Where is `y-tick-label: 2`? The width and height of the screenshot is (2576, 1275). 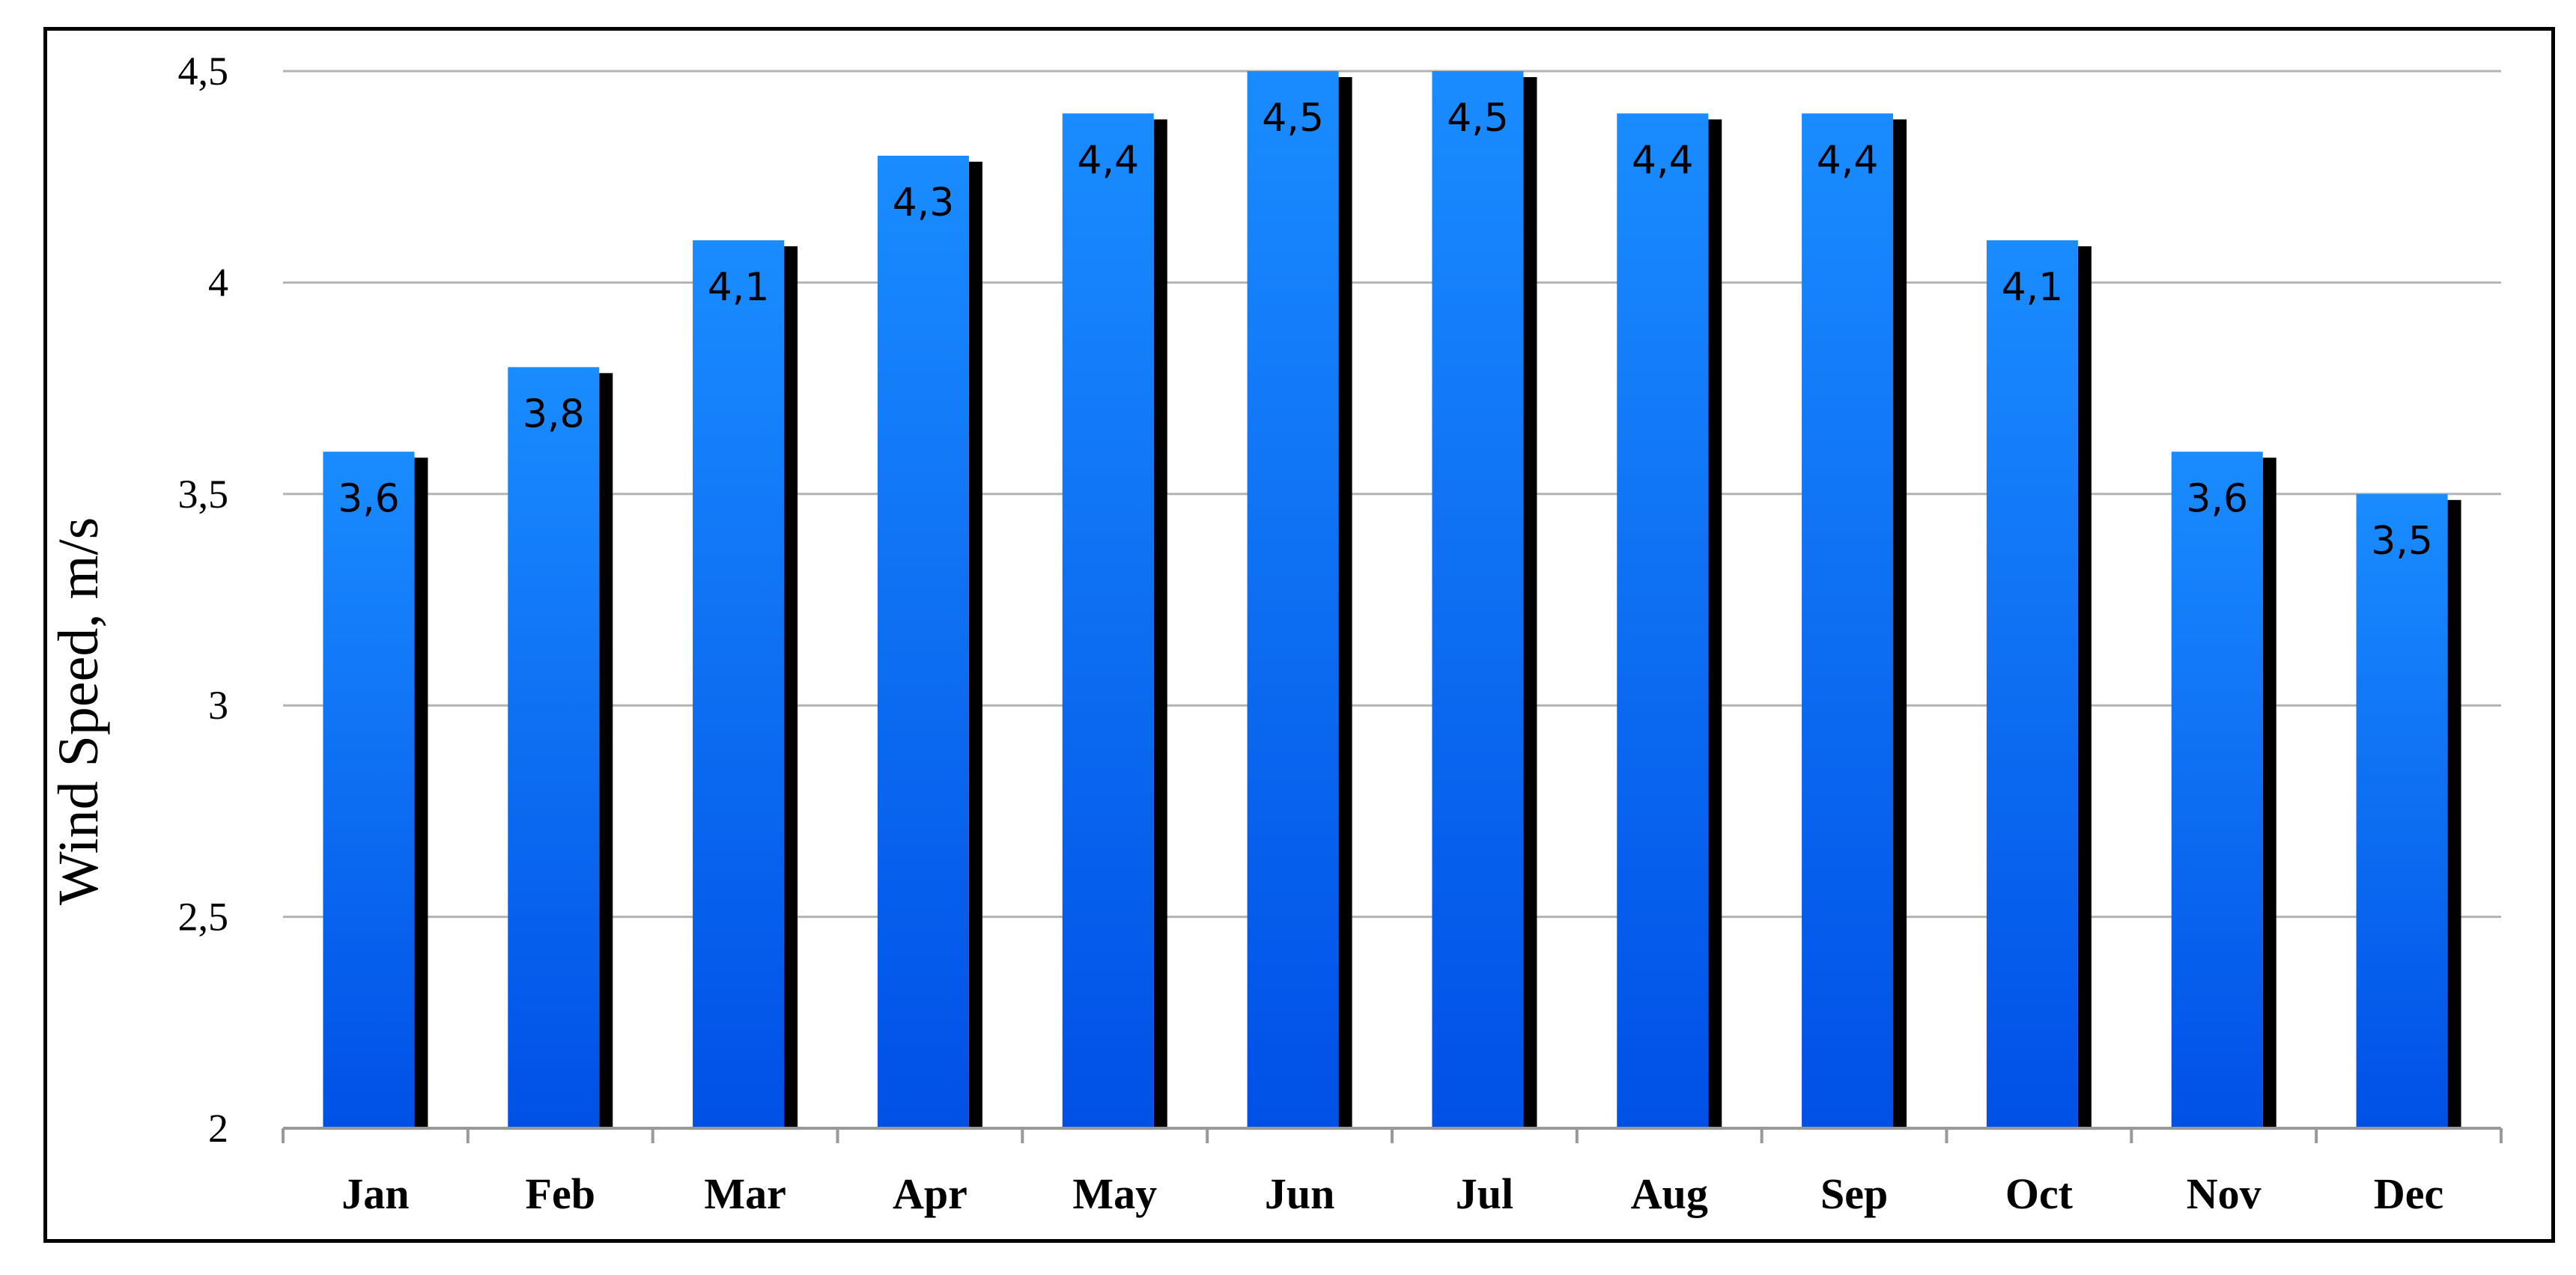
y-tick-label: 2 is located at coordinates (218, 1128).